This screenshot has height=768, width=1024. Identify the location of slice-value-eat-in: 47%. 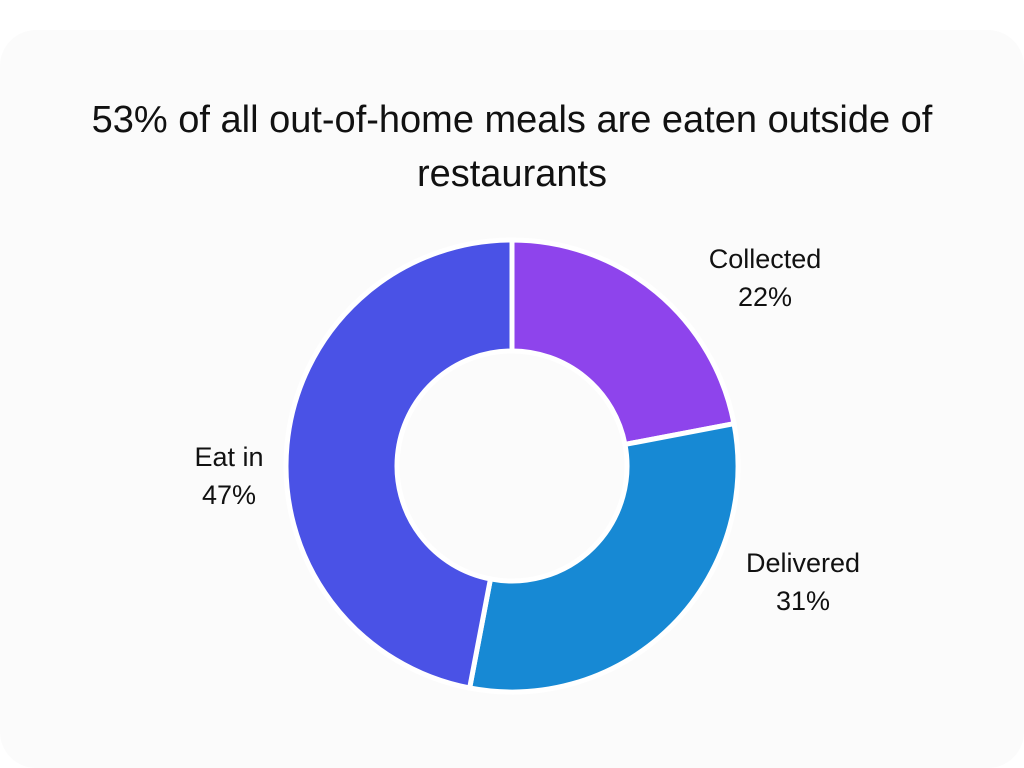
(229, 495).